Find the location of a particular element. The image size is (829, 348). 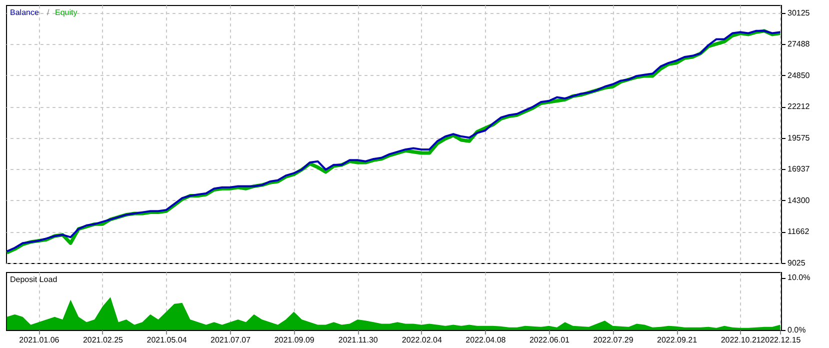

x-tick-label: 2022.10.21 is located at coordinates (741, 340).